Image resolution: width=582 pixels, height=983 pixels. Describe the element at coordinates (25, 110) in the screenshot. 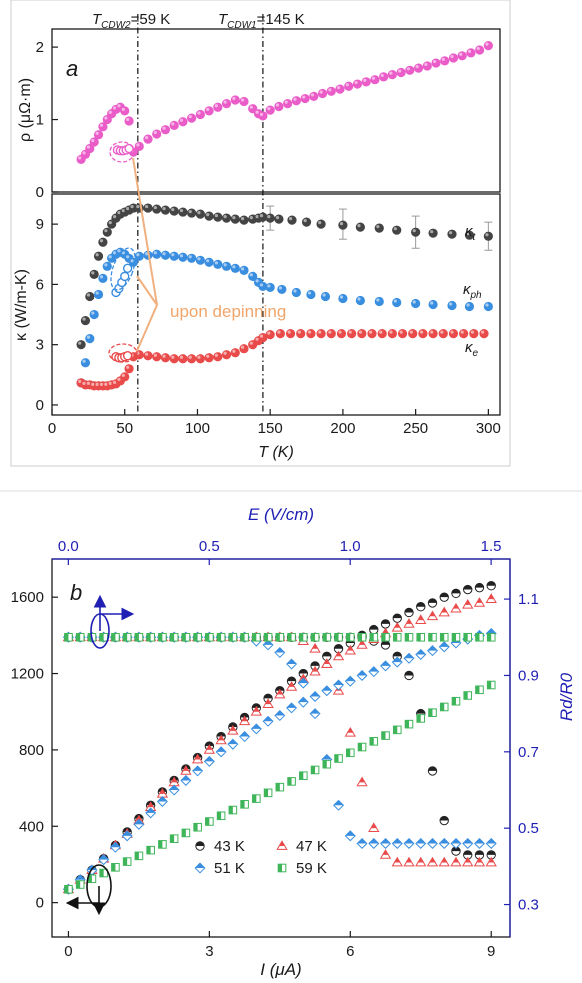

I see `rho-y-axis-label: ρ (μΩ·m)` at that location.